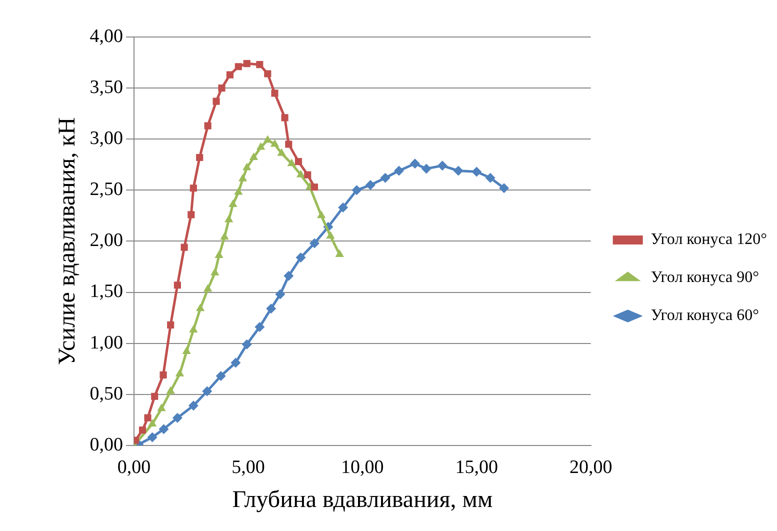  Describe the element at coordinates (107, 36) in the screenshot. I see `y-tick-label: 4,00` at that location.